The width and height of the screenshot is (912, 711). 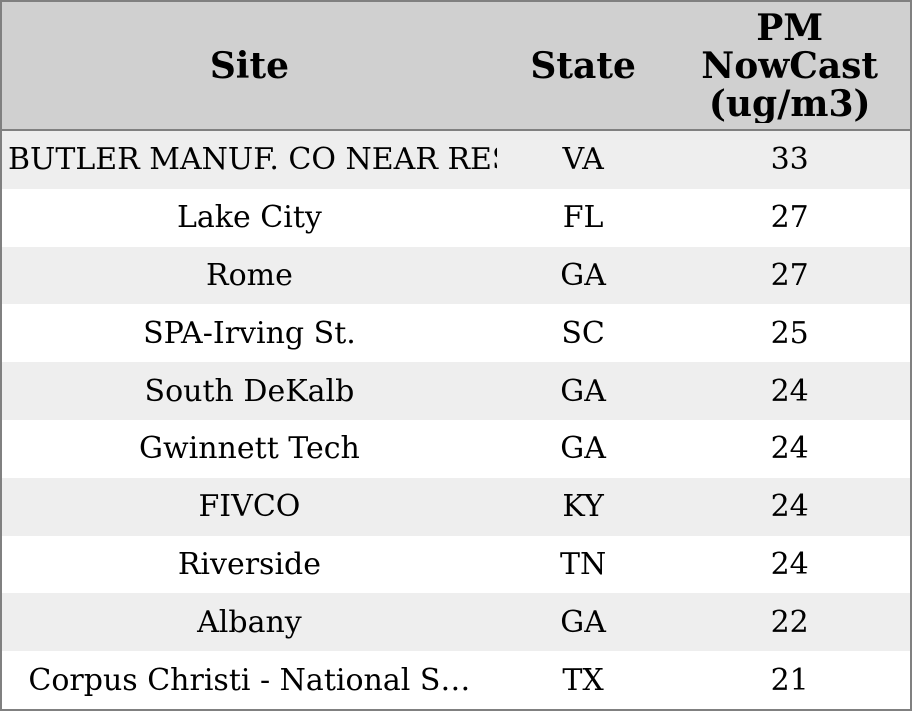 What do you see at coordinates (249, 391) in the screenshot?
I see `cell-site: South DeKalb` at bounding box center [249, 391].